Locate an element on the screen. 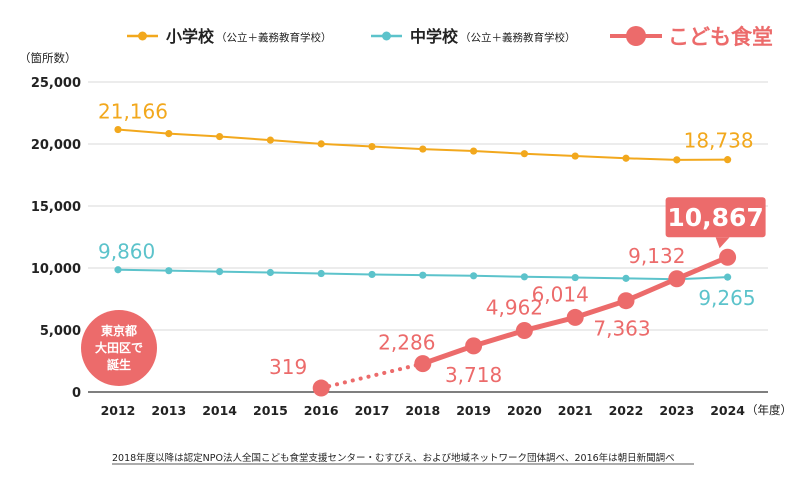 The width and height of the screenshot is (792, 481). origin-callout-line-2: 大田区で is located at coordinates (119, 347).